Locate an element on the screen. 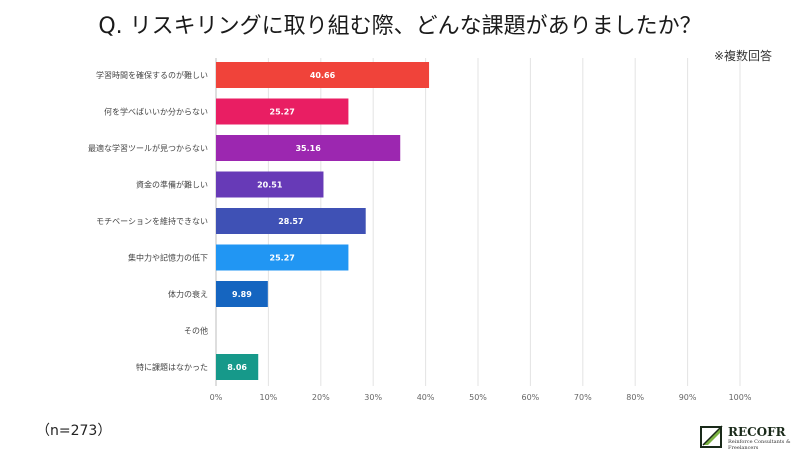 The height and width of the screenshot is (460, 800). bar-value-label: 9.89 is located at coordinates (242, 294).